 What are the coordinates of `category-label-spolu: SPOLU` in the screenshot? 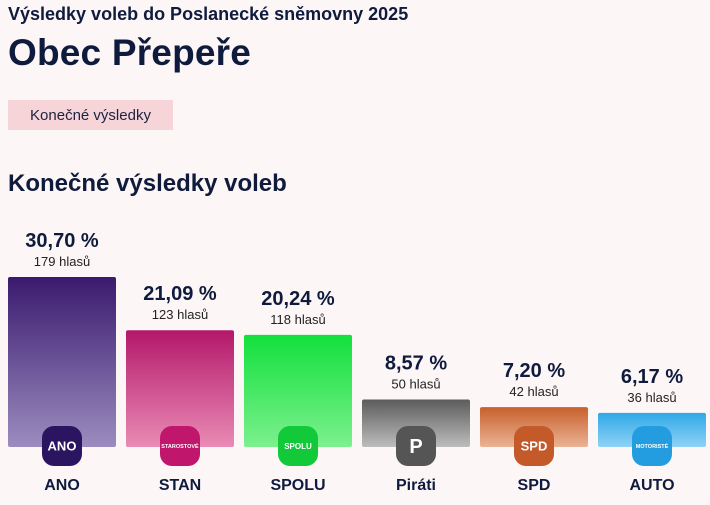 It's located at (297, 485).